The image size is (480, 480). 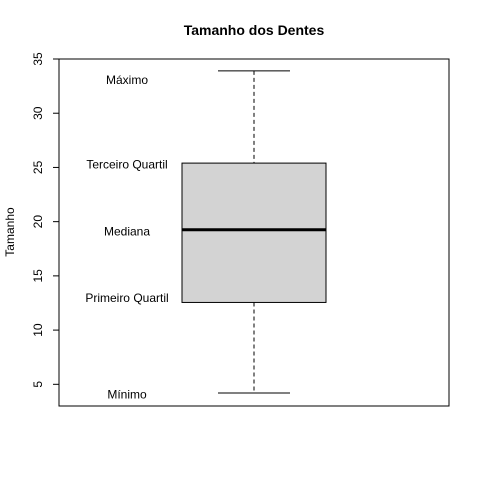 I want to click on y-tick-label: 30, so click(x=38, y=113).